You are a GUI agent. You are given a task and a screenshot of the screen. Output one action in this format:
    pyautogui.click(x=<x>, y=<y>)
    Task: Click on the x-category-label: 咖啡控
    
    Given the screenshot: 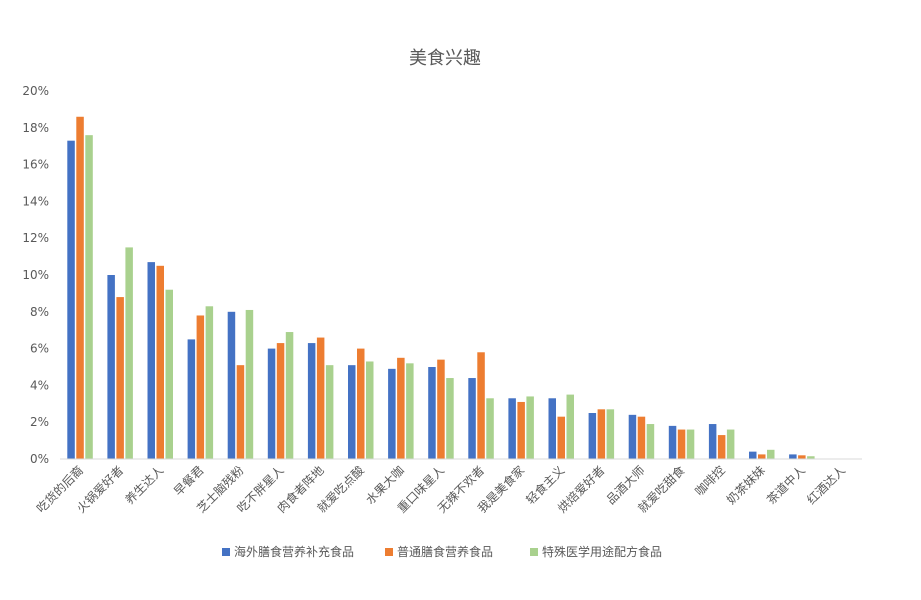 What is the action you would take?
    pyautogui.click(x=710, y=481)
    